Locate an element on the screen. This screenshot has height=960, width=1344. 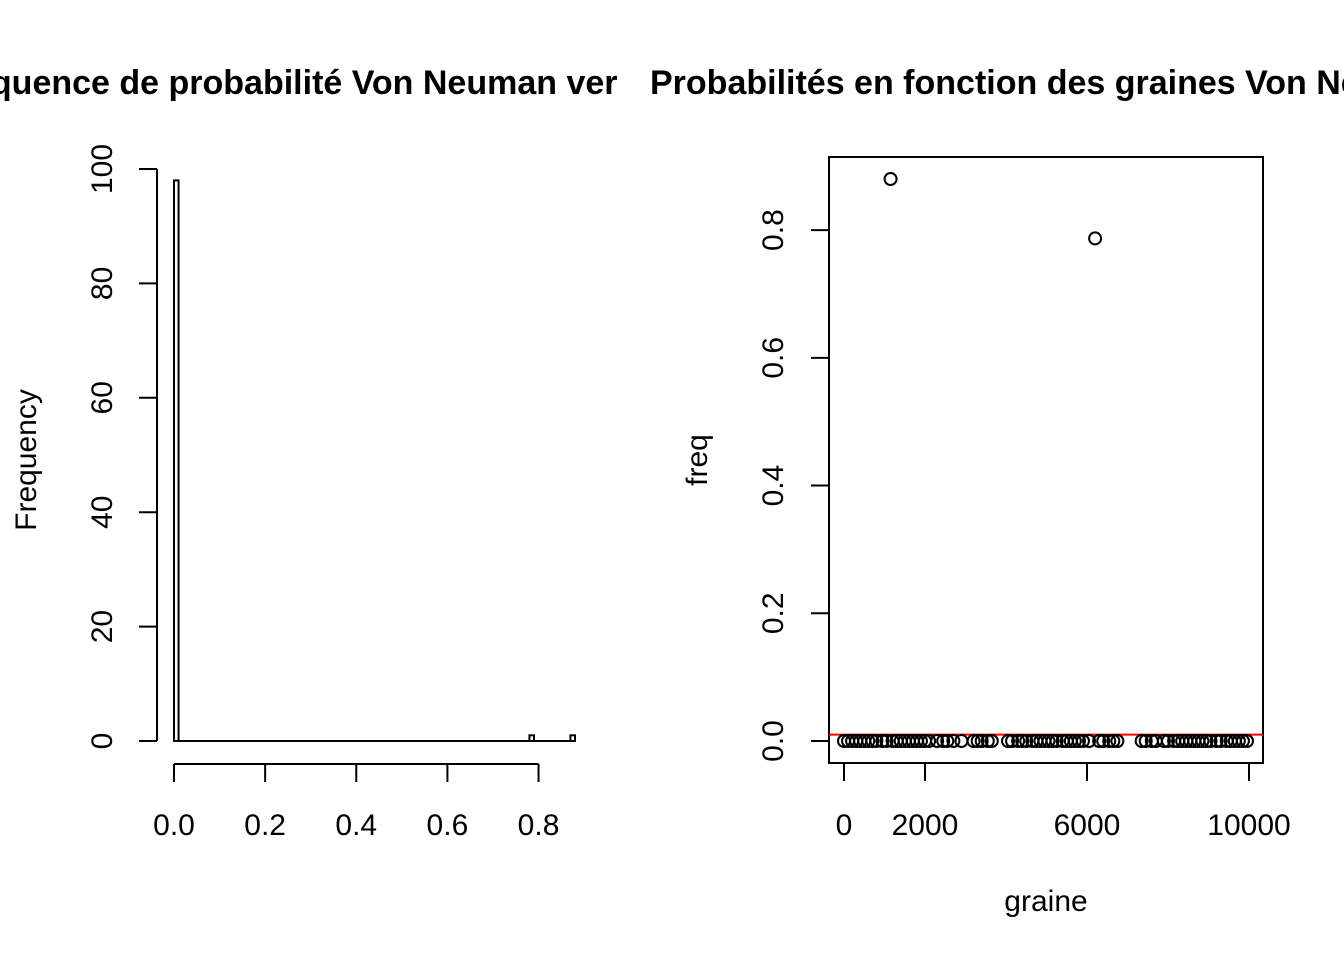
scatter-y-tick-label: 0.4 is located at coordinates (773, 486).